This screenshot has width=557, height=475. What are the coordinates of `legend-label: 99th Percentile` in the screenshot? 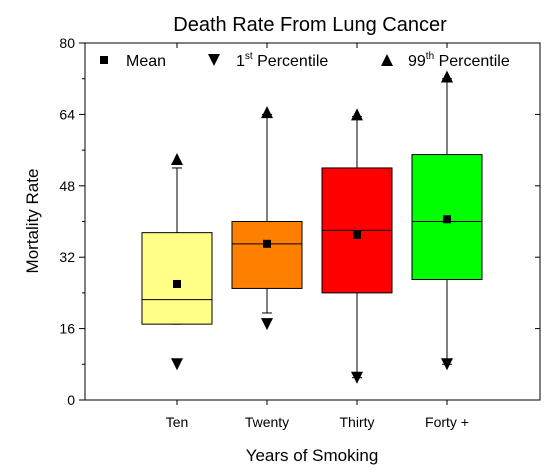 It's located at (459, 60).